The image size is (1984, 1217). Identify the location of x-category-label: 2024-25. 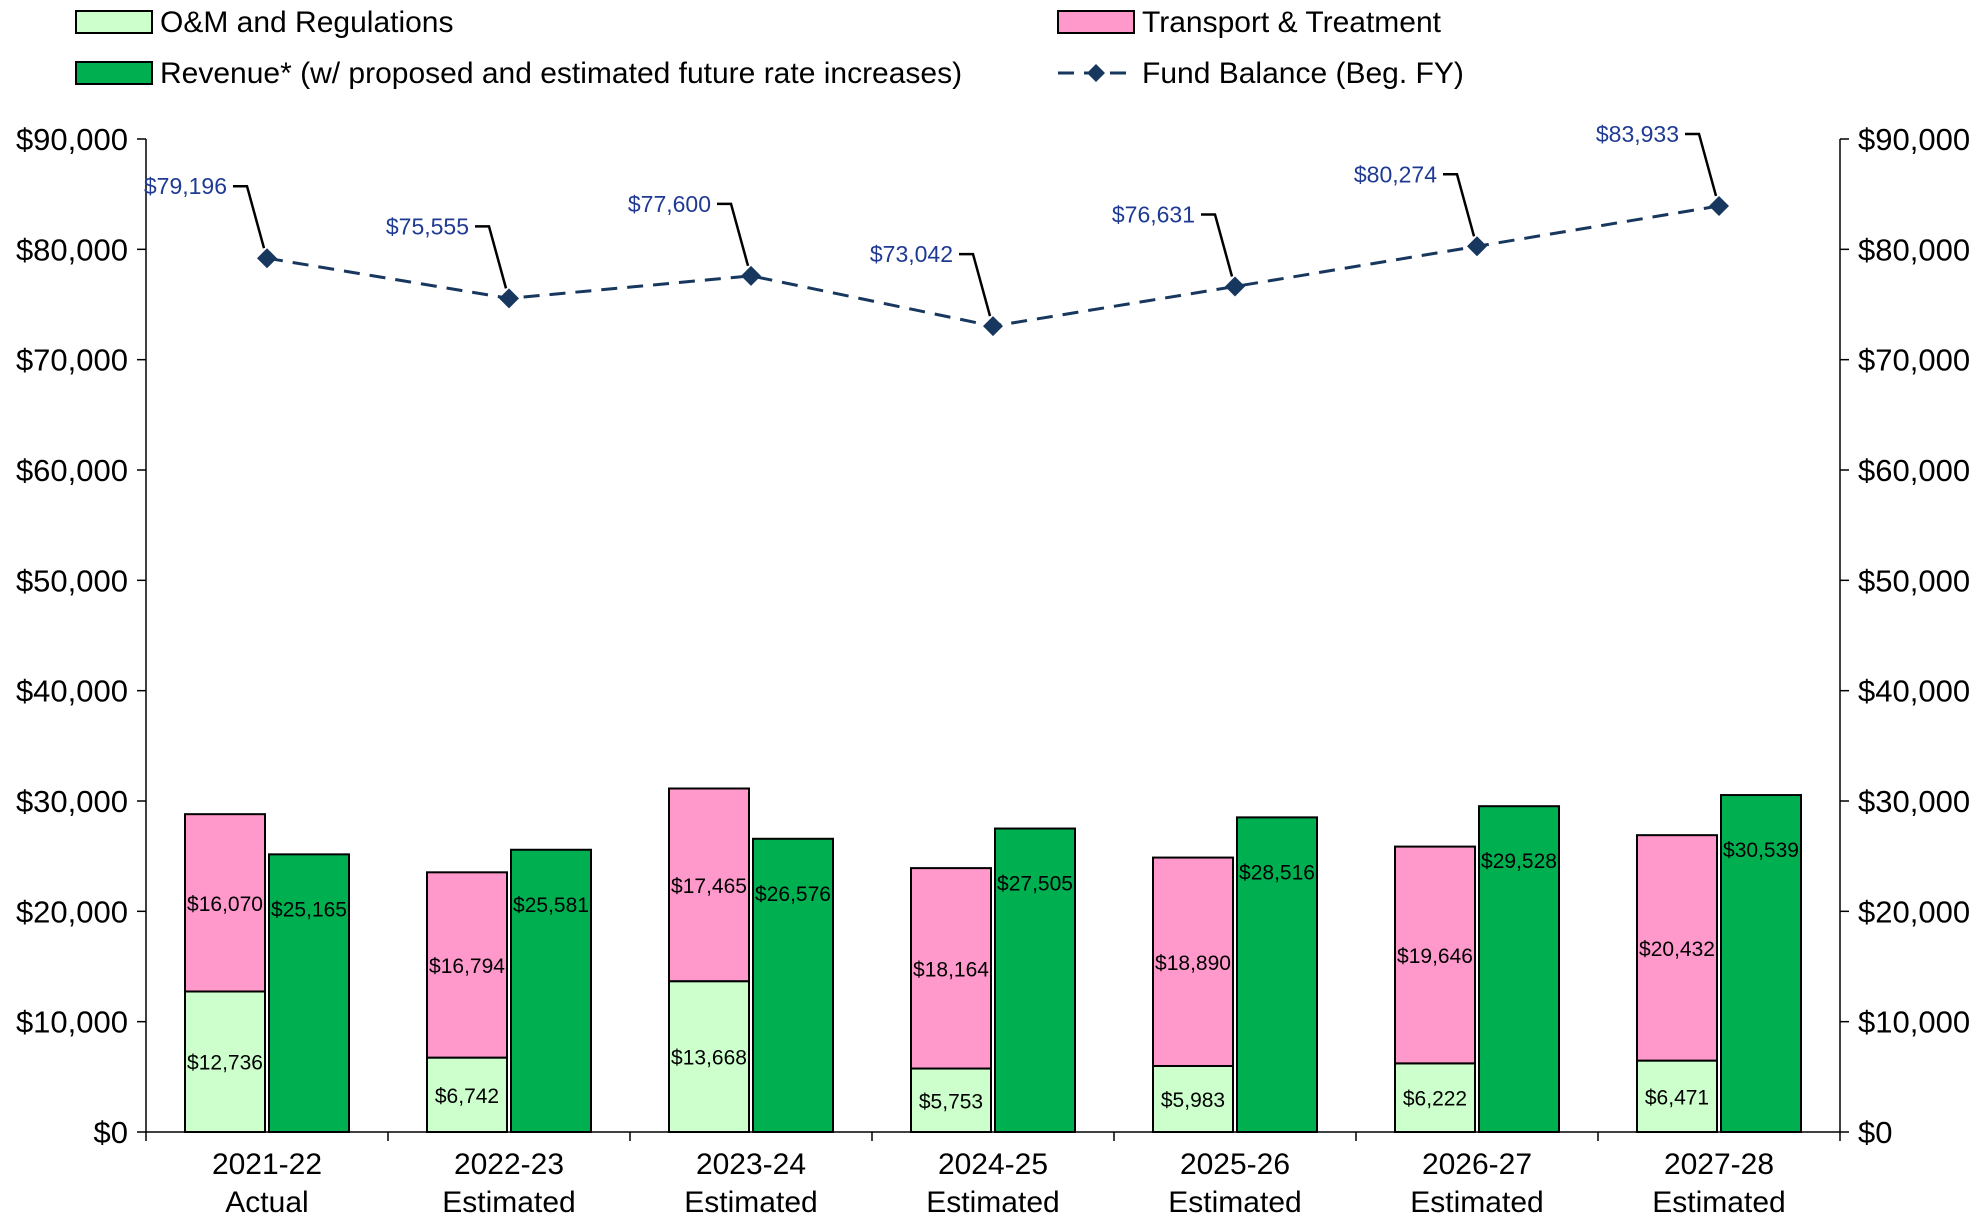
(993, 1164).